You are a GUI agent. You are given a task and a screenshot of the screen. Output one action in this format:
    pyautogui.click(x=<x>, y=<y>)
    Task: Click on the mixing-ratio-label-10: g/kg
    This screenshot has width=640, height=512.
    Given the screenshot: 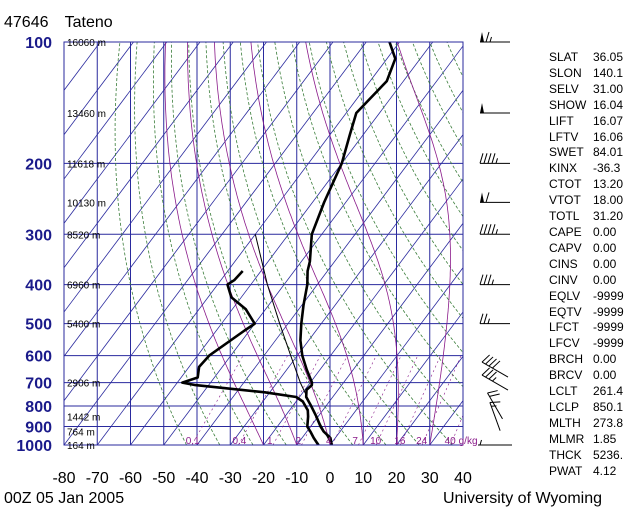 What is the action you would take?
    pyautogui.click(x=468, y=441)
    